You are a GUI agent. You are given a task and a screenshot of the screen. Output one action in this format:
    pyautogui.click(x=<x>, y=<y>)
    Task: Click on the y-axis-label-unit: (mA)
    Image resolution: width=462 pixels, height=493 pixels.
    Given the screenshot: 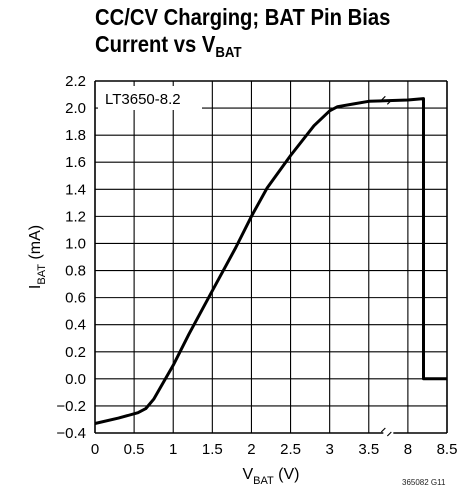 What is the action you would take?
    pyautogui.click(x=35, y=244)
    